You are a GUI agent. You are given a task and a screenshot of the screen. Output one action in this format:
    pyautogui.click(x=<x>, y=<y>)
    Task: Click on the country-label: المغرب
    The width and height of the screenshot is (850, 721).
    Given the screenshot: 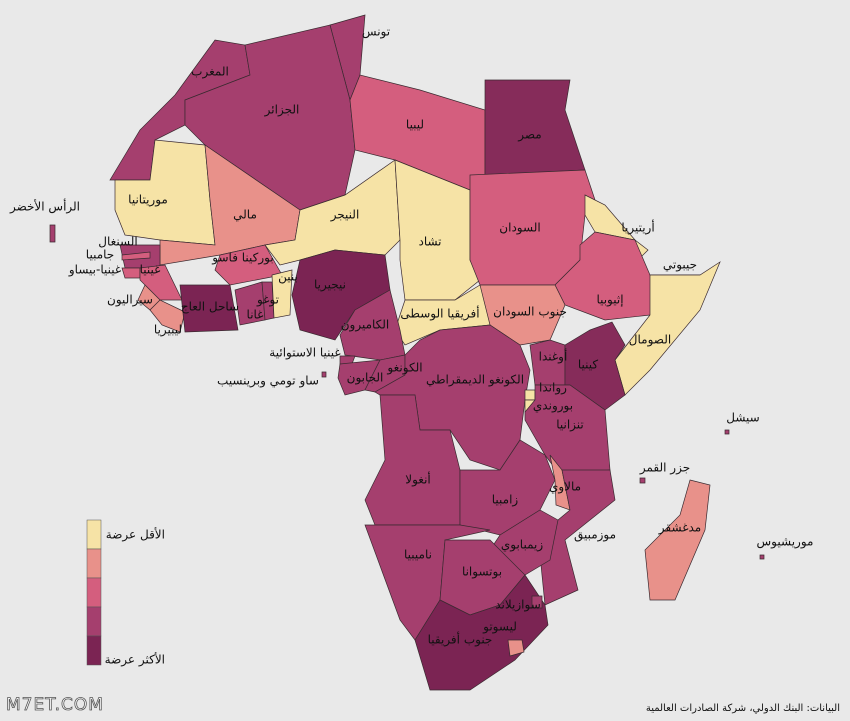 What is the action you would take?
    pyautogui.click(x=210, y=72)
    